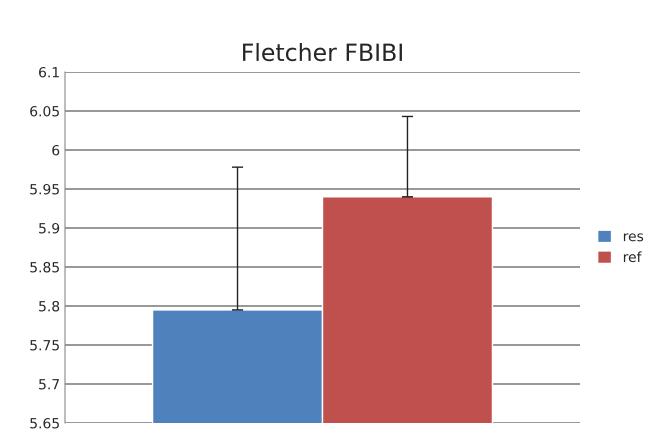 Image resolution: width=653 pixels, height=439 pixels. I want to click on y-tick-label: 5.8, so click(49, 306).